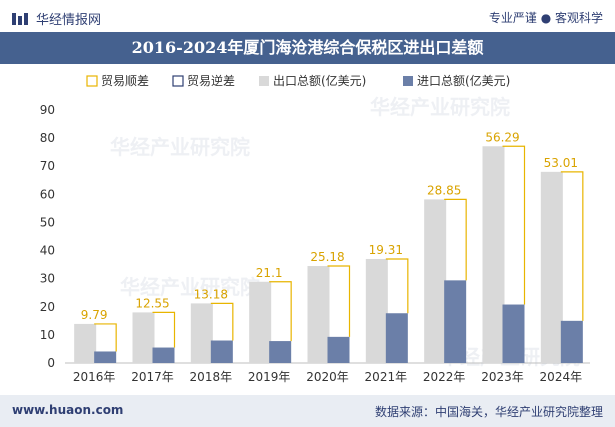  What do you see at coordinates (327, 257) in the screenshot?
I see `surplus-label: 25.18` at bounding box center [327, 257].